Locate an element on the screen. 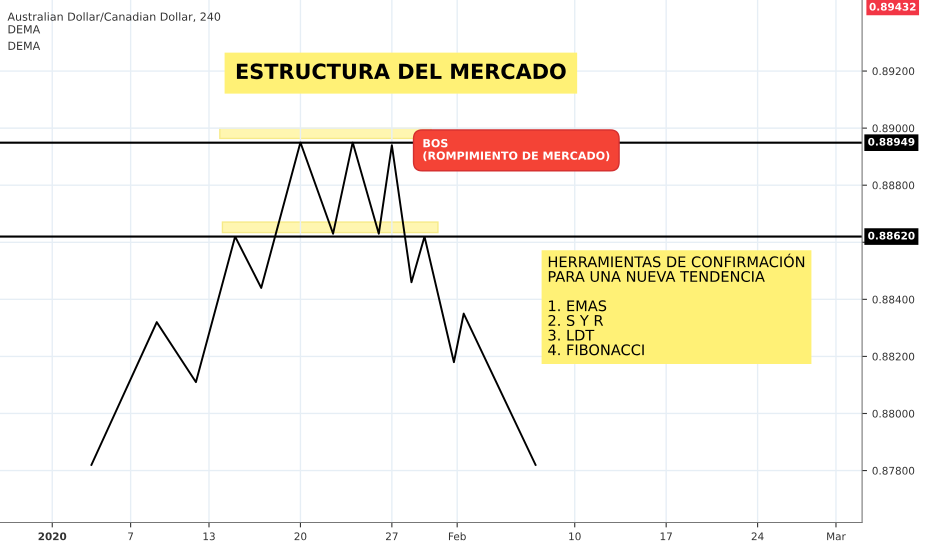 The height and width of the screenshot is (550, 932). x-tick-label: Mar is located at coordinates (836, 536).